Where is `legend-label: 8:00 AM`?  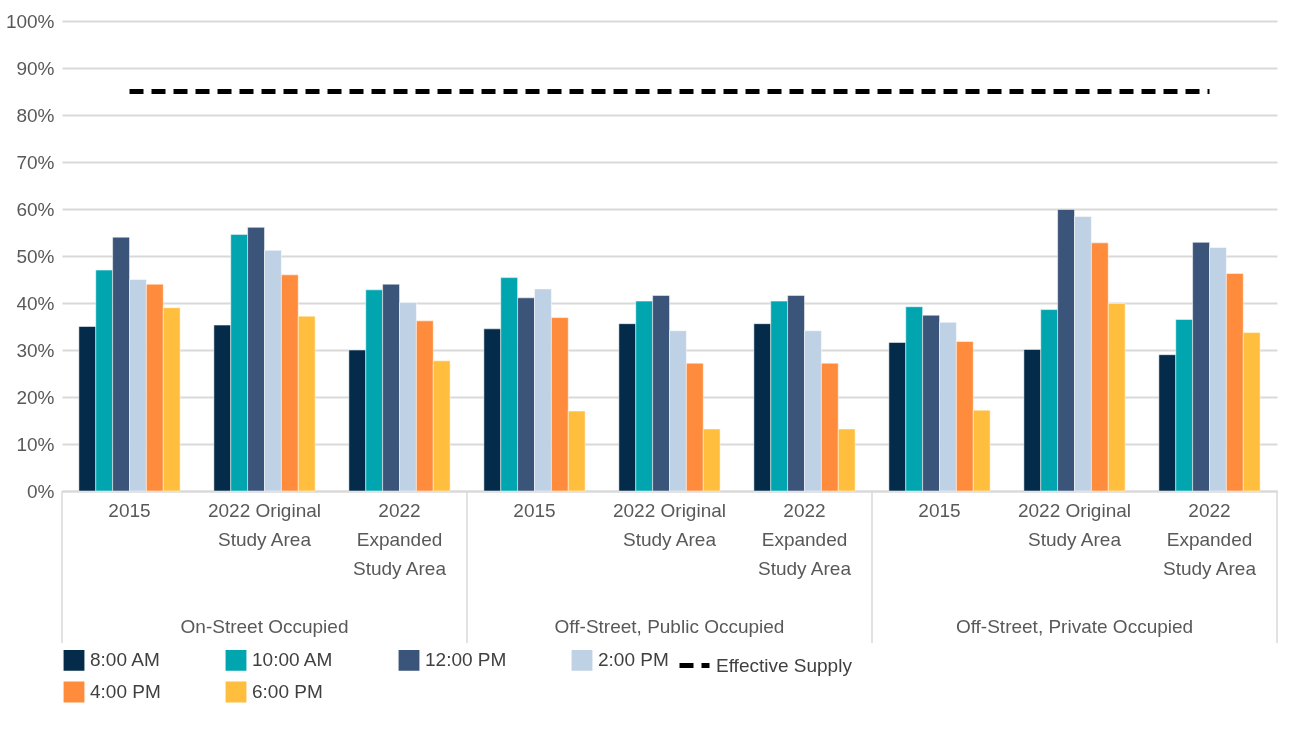
legend-label: 8:00 AM is located at coordinates (125, 660).